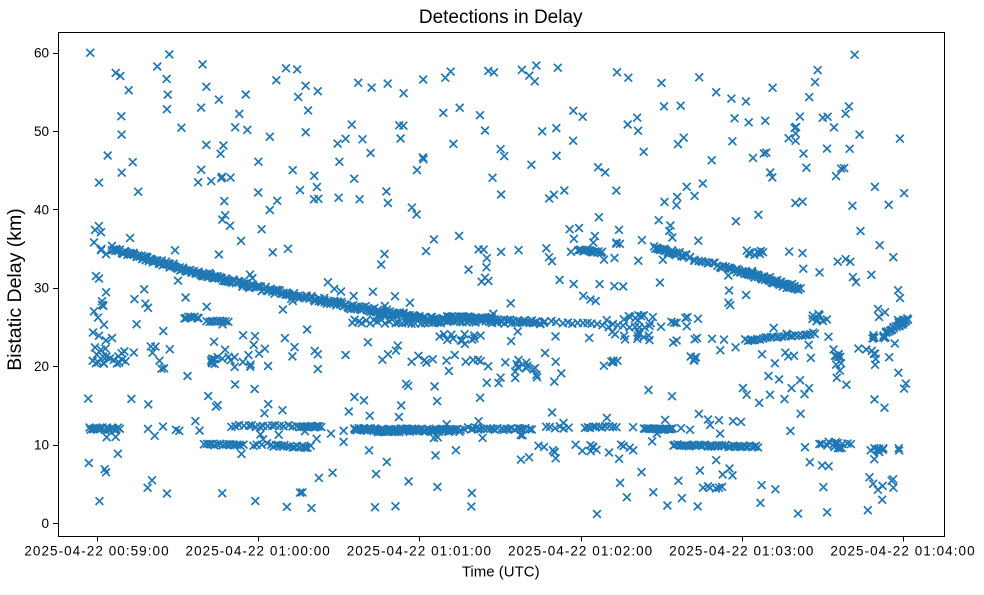  What do you see at coordinates (41, 131) in the screenshot?
I see `svg-text: 50` at bounding box center [41, 131].